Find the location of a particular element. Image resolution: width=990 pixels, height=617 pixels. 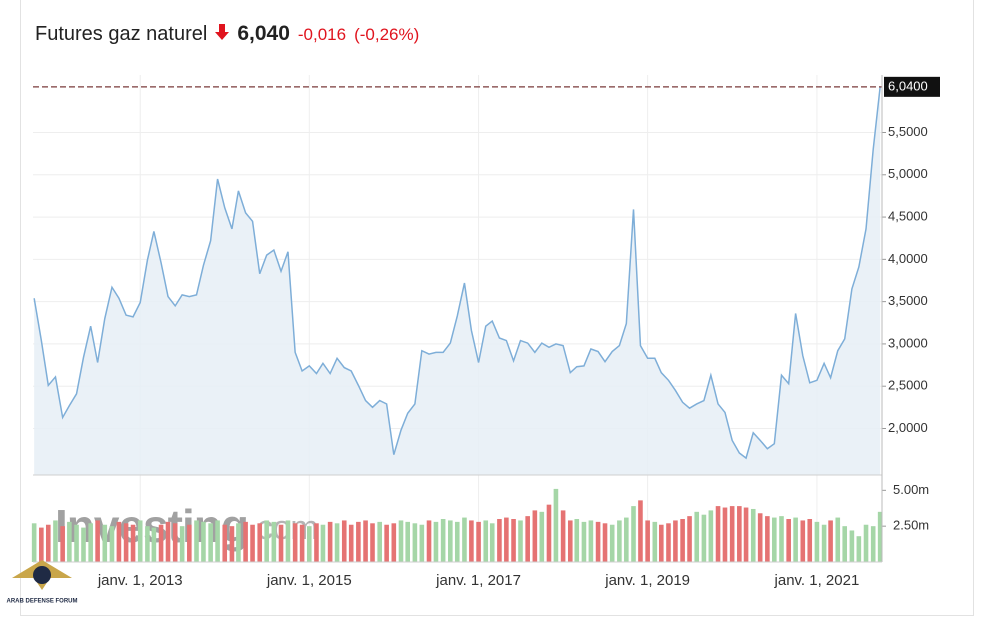

last-price-tag is located at coordinates (912, 86).